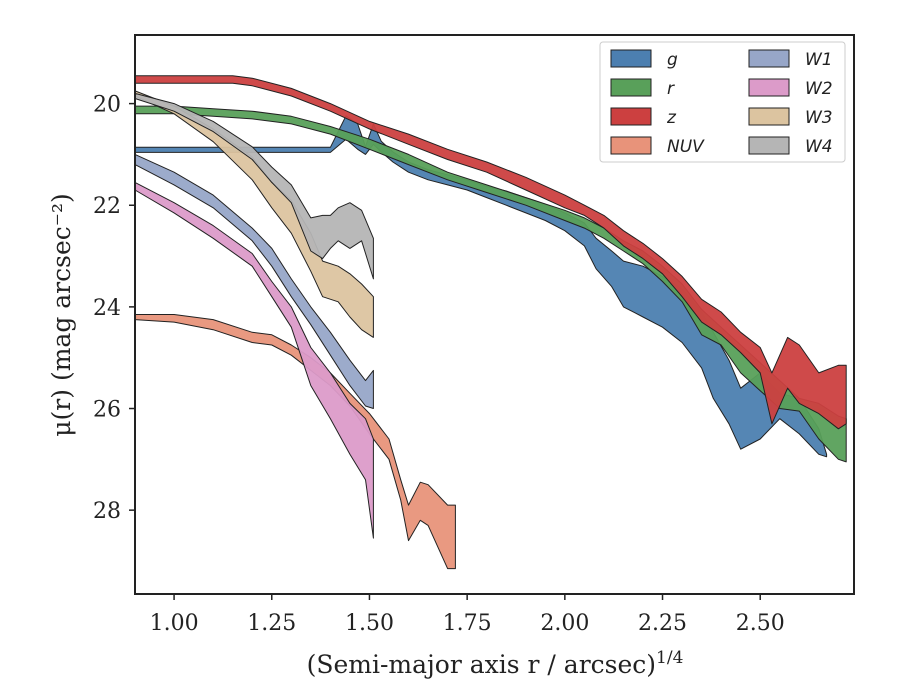 This screenshot has height=700, width=900. Describe the element at coordinates (819, 147) in the screenshot. I see `legend-label-w4: W4` at that location.